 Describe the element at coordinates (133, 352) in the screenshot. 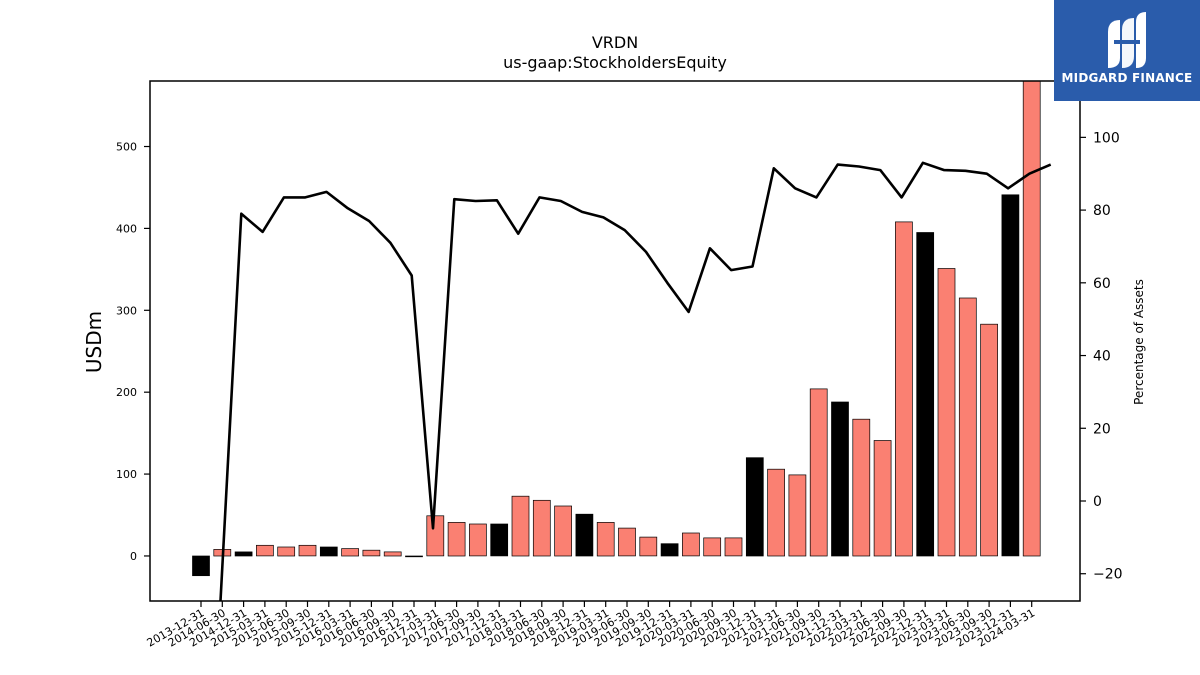

I see `y-axis: 0 100 200 300 400 500` at that location.